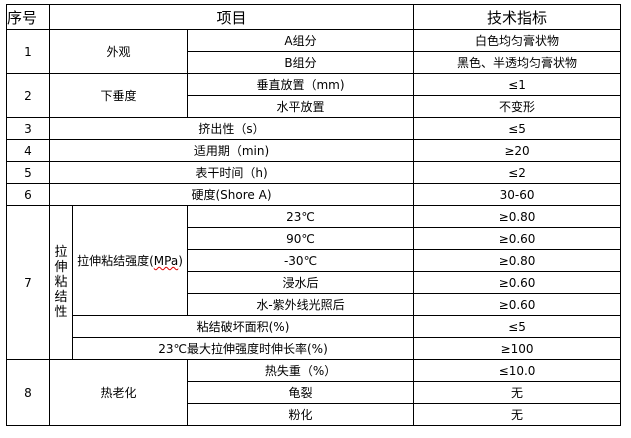 This screenshot has width=631, height=438. What do you see at coordinates (300, 238) in the screenshot?
I see `condition: 90℃` at bounding box center [300, 238].